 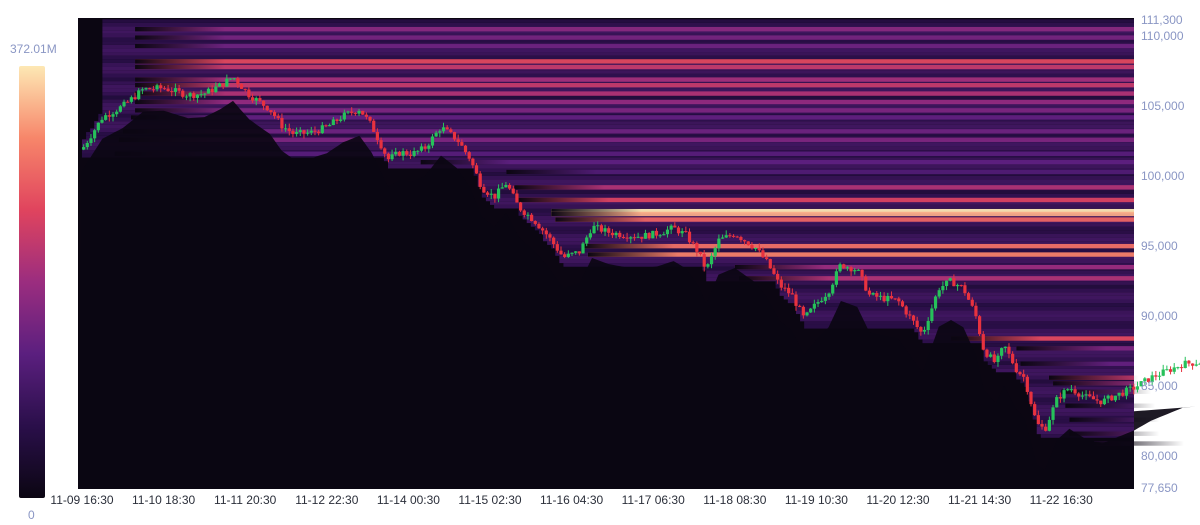 What do you see at coordinates (653, 500) in the screenshot?
I see `x-tick-label: 11-17 06:30` at bounding box center [653, 500].